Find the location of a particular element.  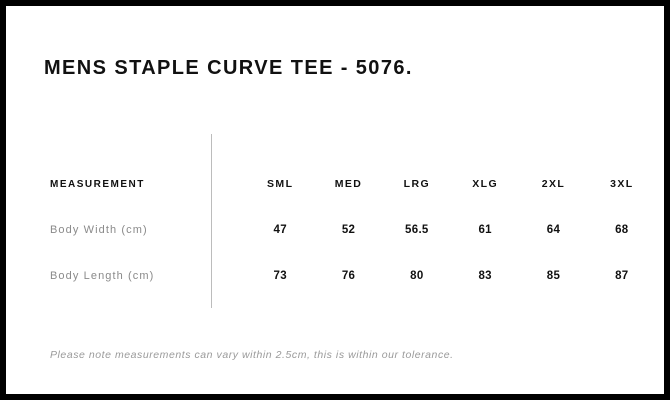

cell-body-length-3xl: 87 is located at coordinates (622, 276).